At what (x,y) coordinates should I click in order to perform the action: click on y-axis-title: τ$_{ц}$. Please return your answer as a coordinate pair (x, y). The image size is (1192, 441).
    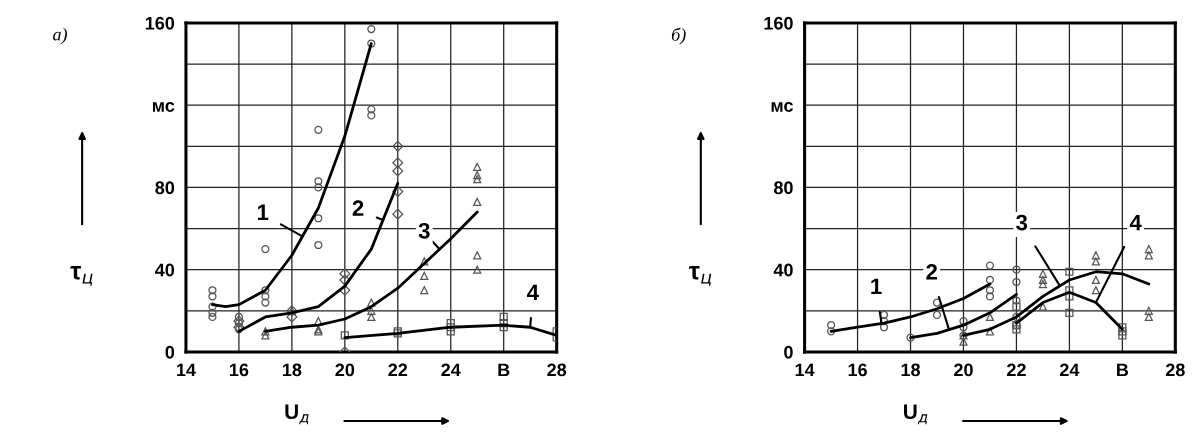
    Looking at the image, I should click on (700, 276).